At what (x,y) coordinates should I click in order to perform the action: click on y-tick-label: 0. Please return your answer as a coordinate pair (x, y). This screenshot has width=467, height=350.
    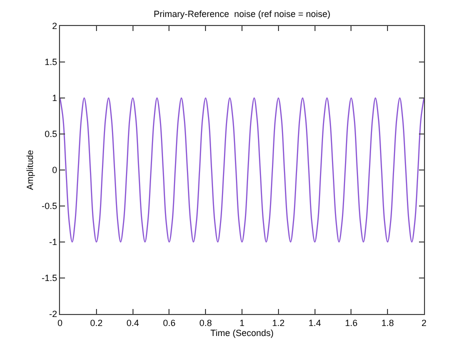
    Looking at the image, I should click on (55, 170).